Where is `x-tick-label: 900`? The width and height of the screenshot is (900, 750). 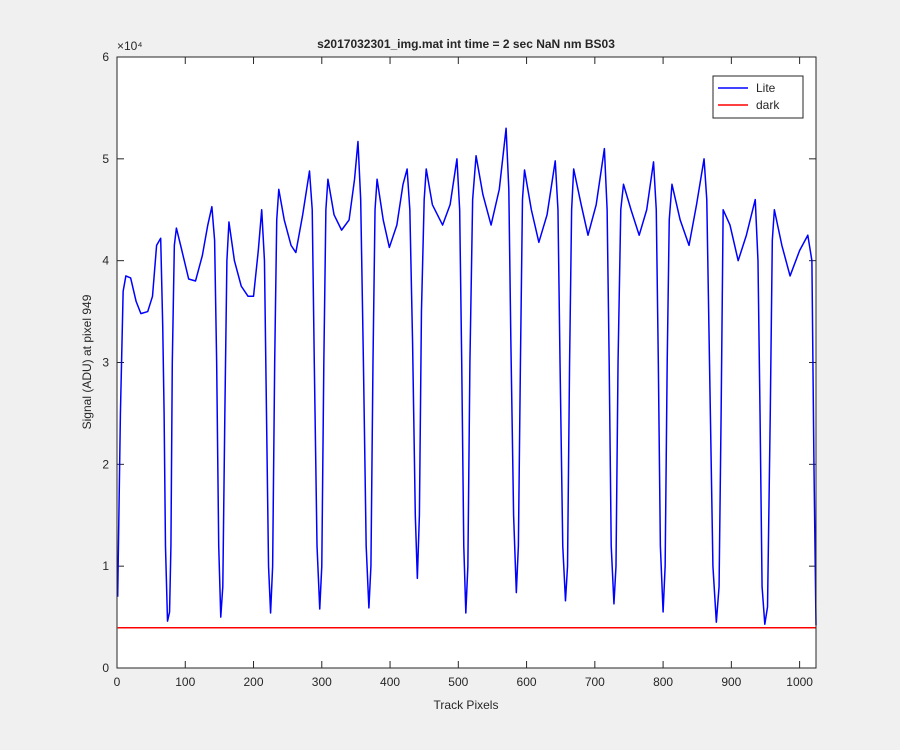
x-tick-label: 900 is located at coordinates (731, 682).